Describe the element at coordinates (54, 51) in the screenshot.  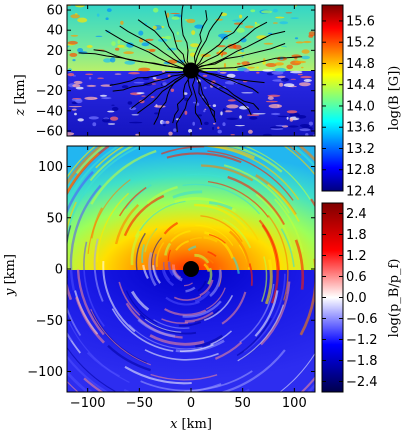
I see `y-tick-label: 20` at that location.